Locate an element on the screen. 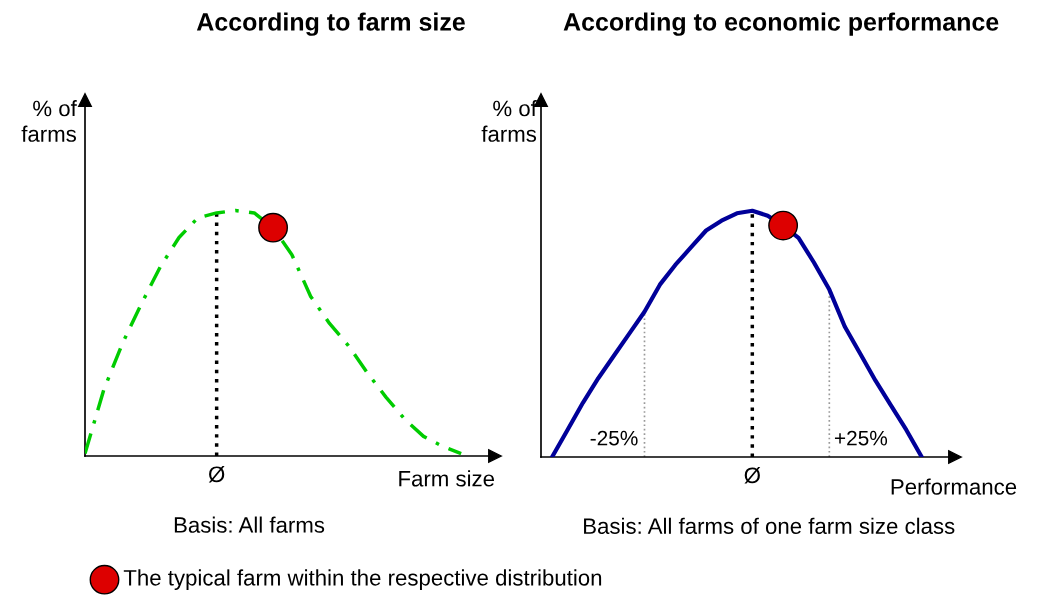  x-axis-title: Performance is located at coordinates (954, 486).